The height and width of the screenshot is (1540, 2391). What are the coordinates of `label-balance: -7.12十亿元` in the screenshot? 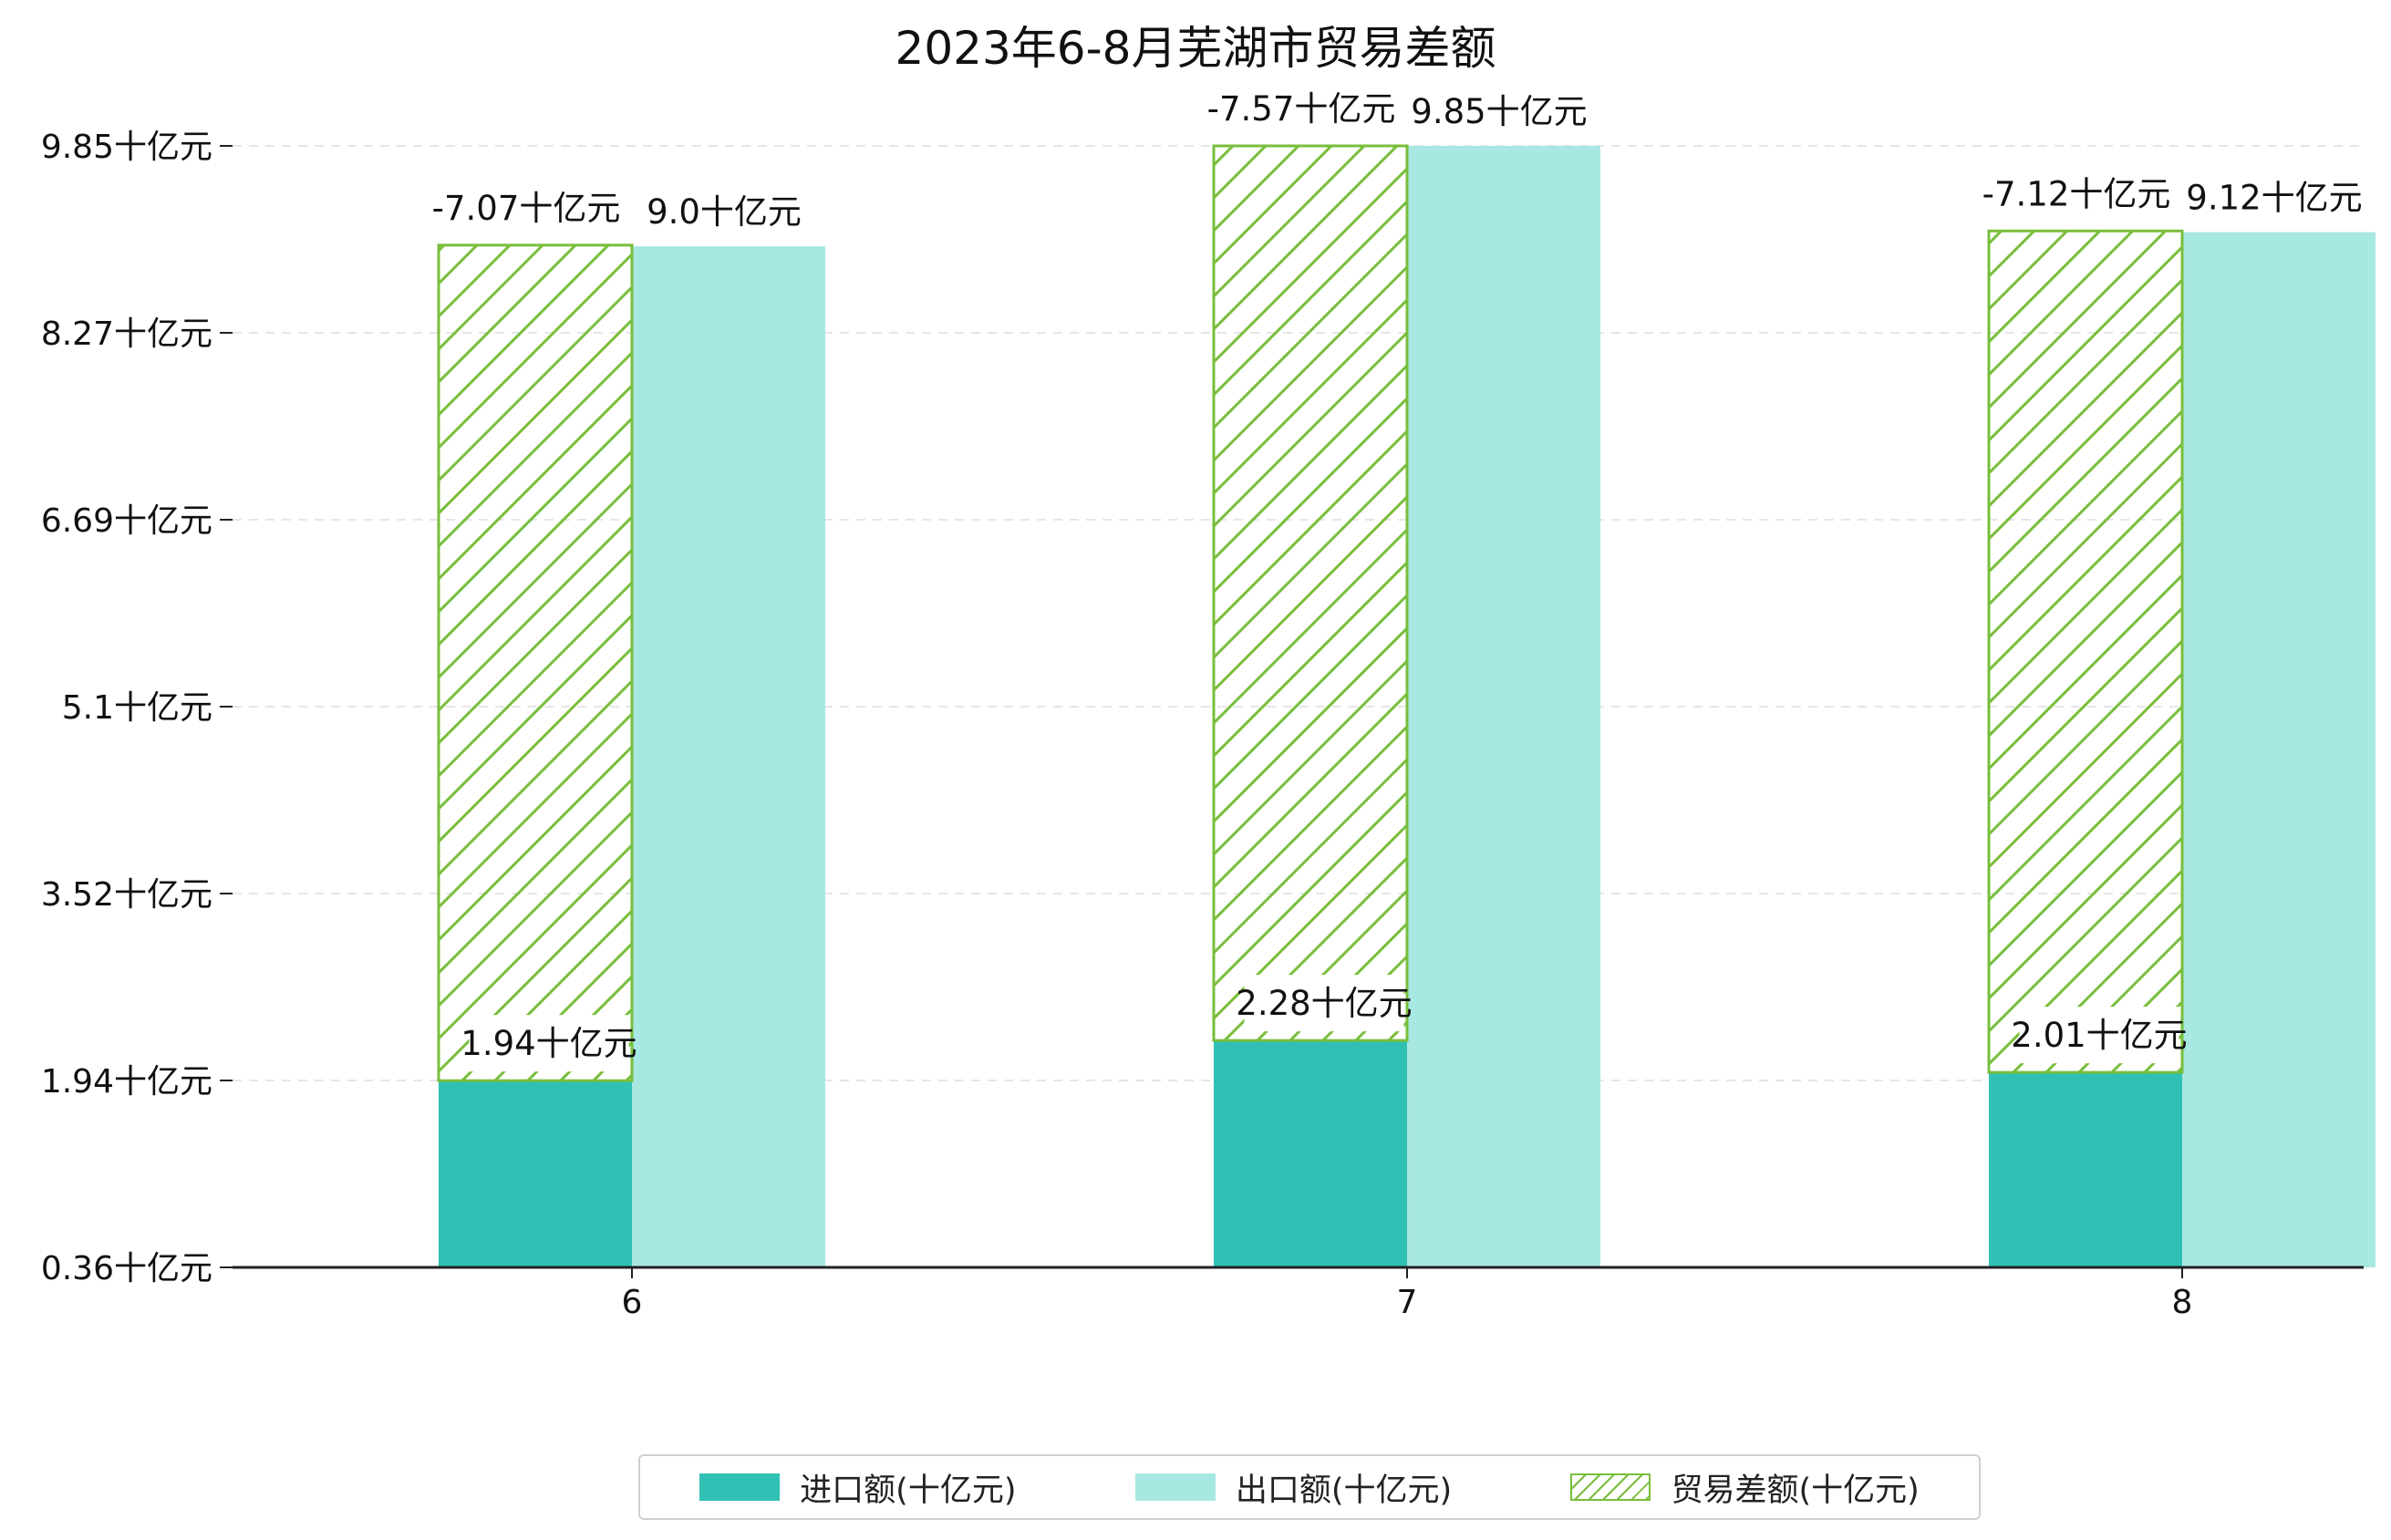 It's located at (2077, 193).